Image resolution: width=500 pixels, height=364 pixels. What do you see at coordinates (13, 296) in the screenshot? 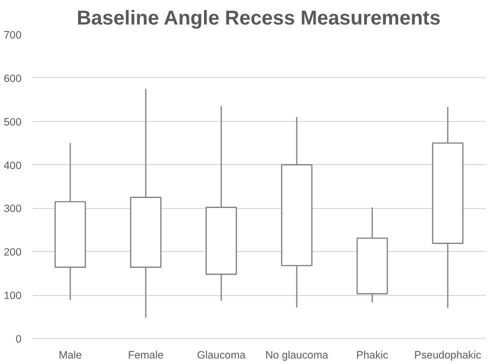
I see `y-tick-label: 100` at bounding box center [13, 296].